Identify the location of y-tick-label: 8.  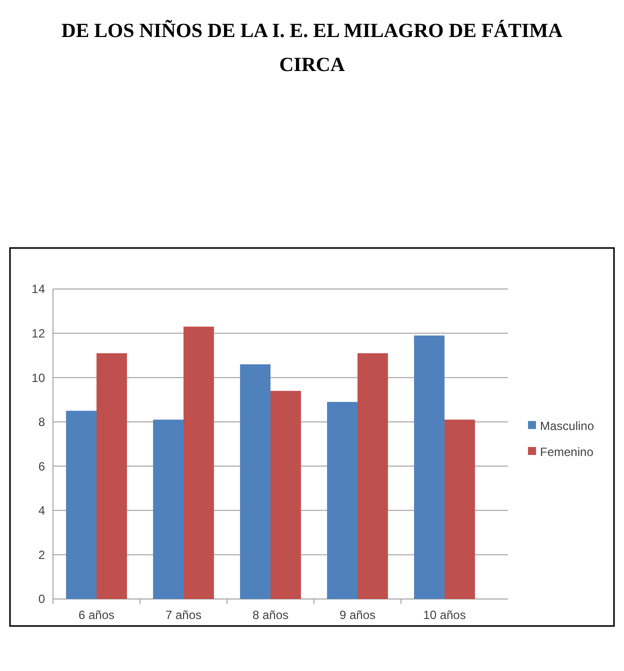
(42, 422).